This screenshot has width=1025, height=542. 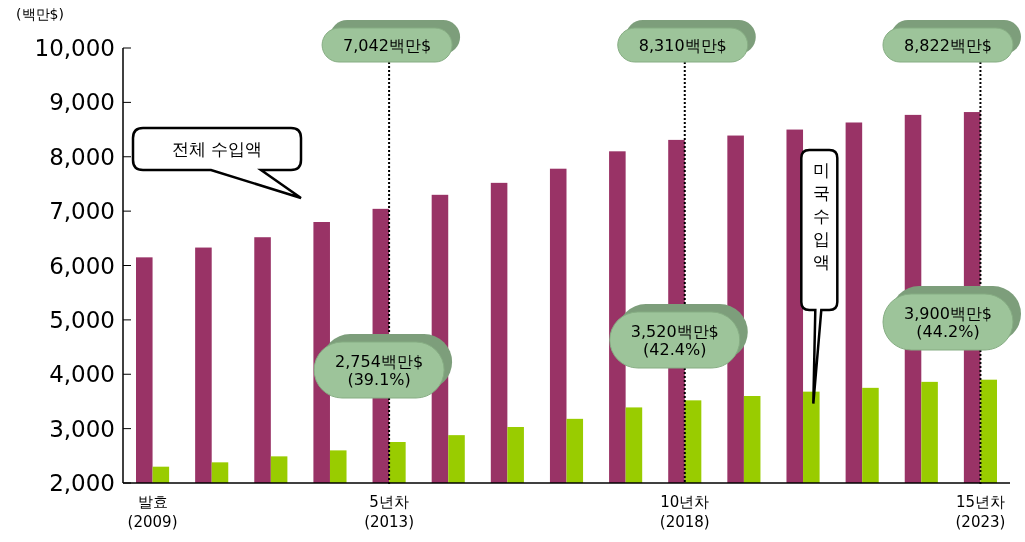 What do you see at coordinates (82, 483) in the screenshot?
I see `y-tick-label: 2,000` at bounding box center [82, 483].